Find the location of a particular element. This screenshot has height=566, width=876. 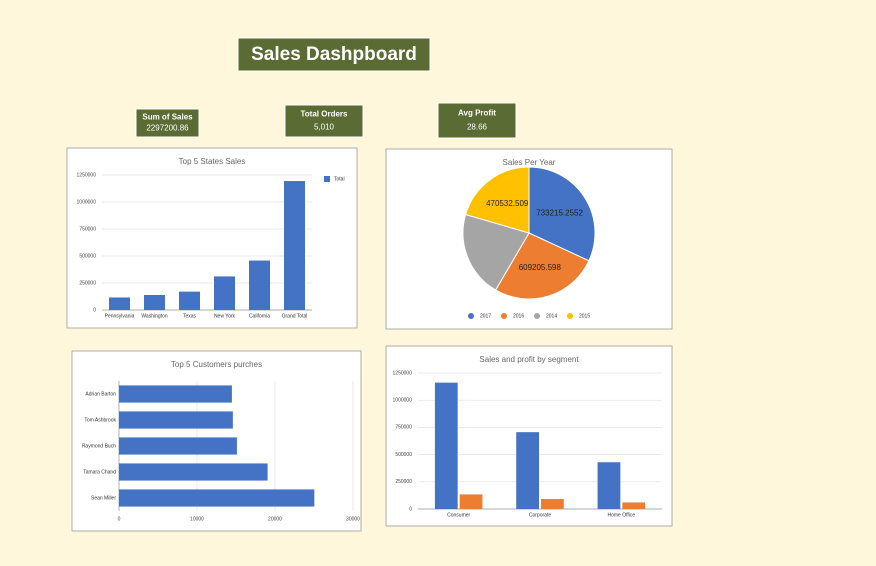

y-tick-label: Raymond Buch is located at coordinates (99, 446).